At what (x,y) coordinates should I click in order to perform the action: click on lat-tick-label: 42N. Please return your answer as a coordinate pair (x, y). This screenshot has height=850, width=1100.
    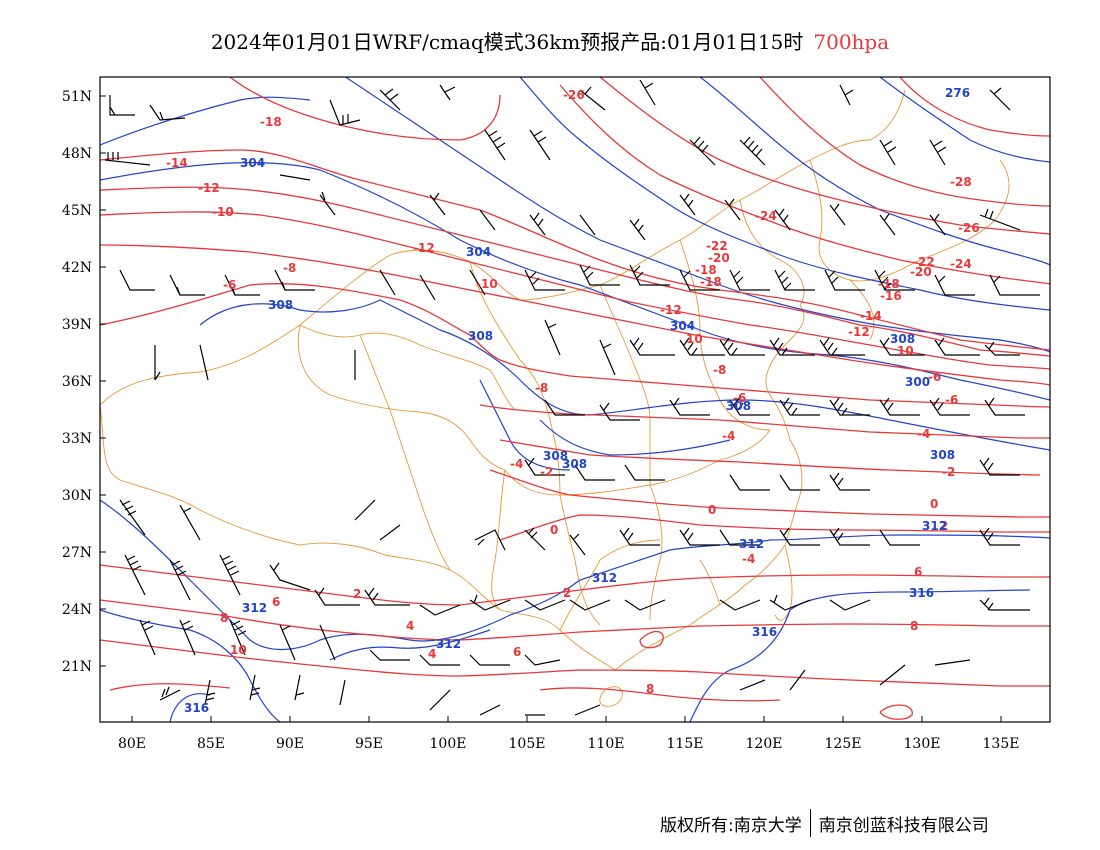
    Looking at the image, I should click on (77, 268).